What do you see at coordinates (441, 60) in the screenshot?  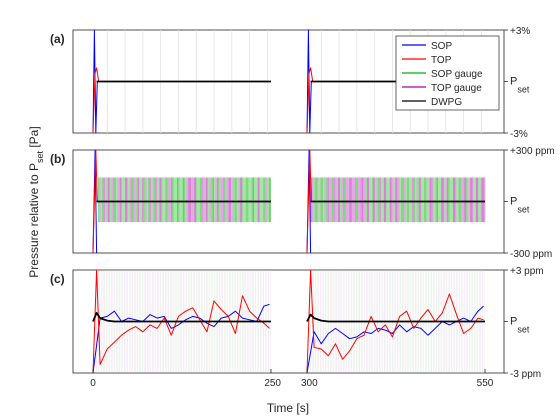 I see `legend-label-top: TOP` at bounding box center [441, 60].